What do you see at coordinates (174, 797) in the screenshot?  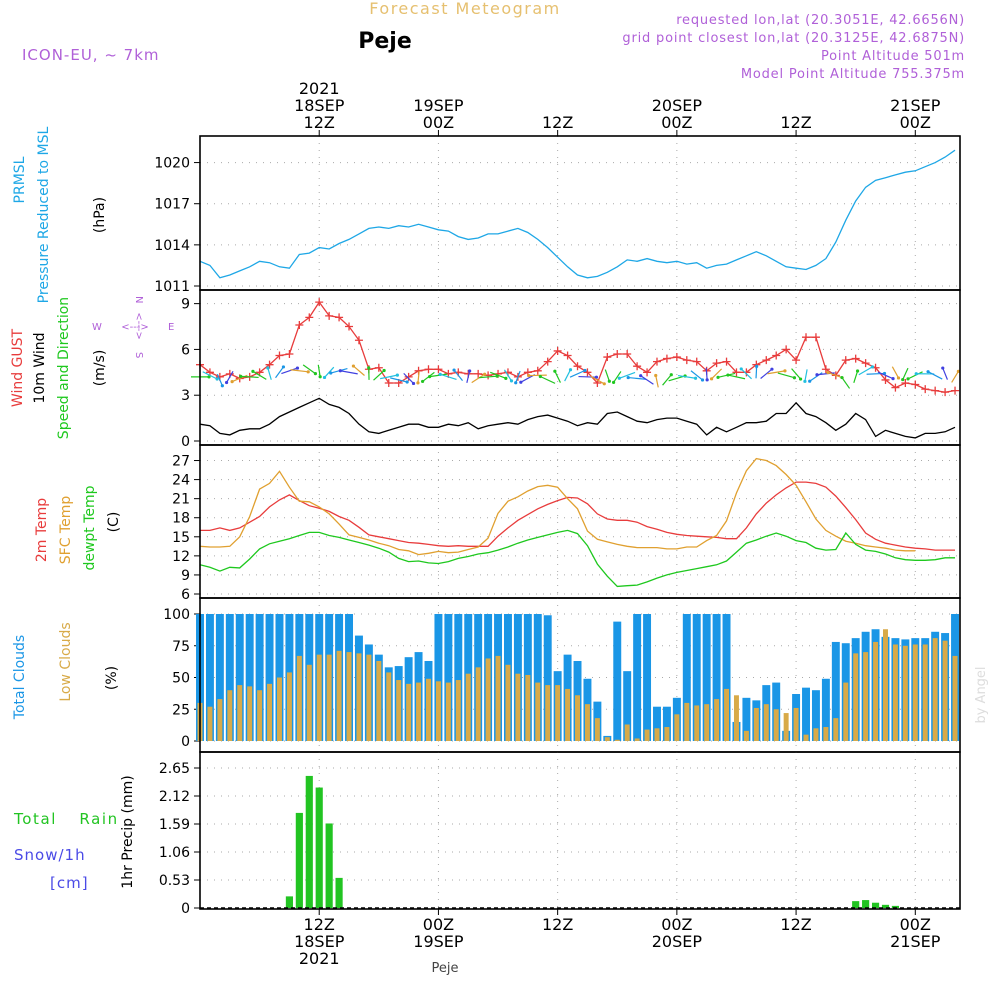 I see `precip-ytick-label: 2.12` at bounding box center [174, 797].